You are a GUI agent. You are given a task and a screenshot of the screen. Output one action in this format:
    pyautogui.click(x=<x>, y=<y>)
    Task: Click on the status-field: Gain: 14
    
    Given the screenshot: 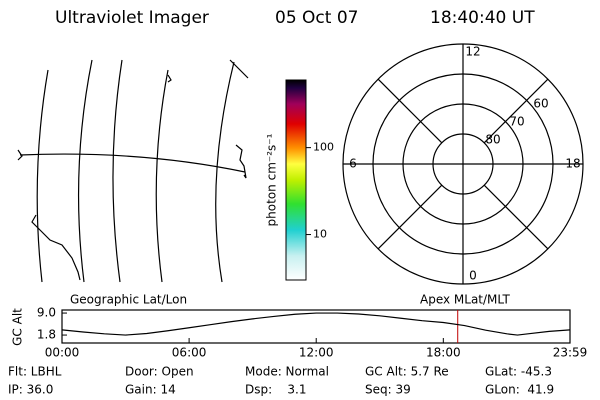 What is the action you would take?
    pyautogui.click(x=150, y=390)
    